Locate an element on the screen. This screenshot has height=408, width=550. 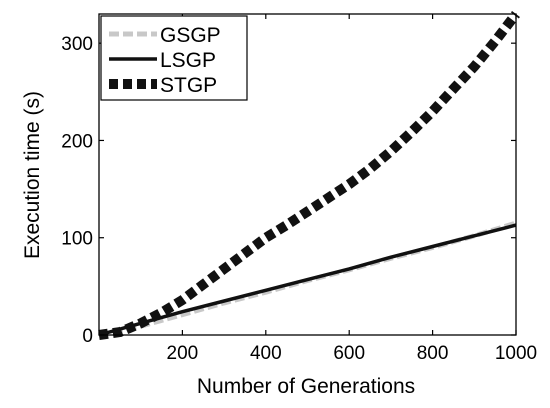
y-tick-label: 100 is located at coordinates (77, 239).